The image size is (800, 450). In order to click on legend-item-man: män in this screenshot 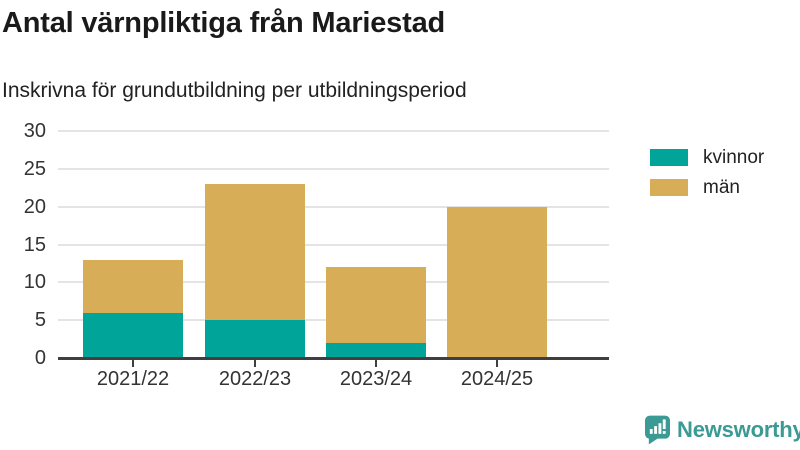, I will do `click(707, 187)`.